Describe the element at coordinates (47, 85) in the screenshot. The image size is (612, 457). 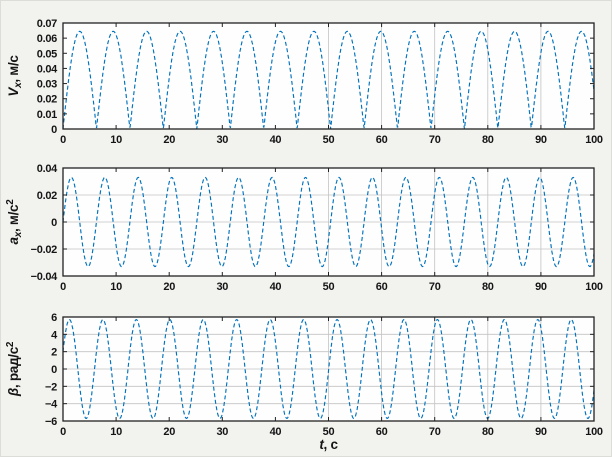
I see `y-tick-label: 0.03` at that location.